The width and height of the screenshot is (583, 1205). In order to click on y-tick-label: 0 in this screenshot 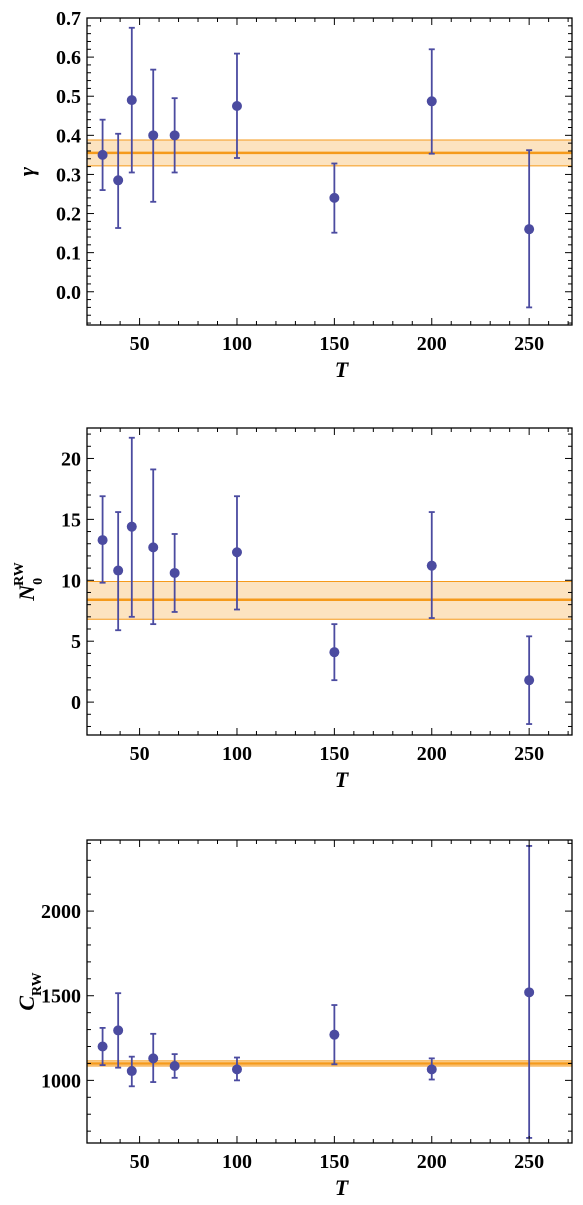, I will do `click(76, 703)`.